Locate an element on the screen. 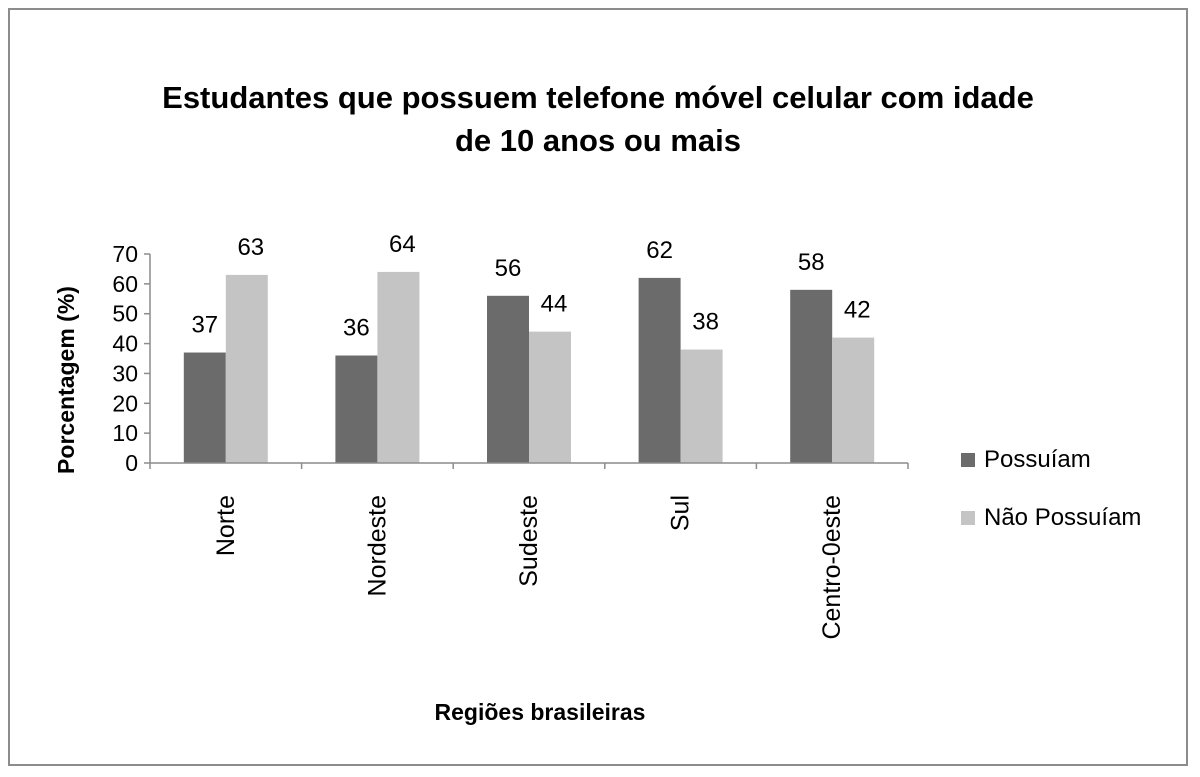  data-label: 64 is located at coordinates (402, 244).